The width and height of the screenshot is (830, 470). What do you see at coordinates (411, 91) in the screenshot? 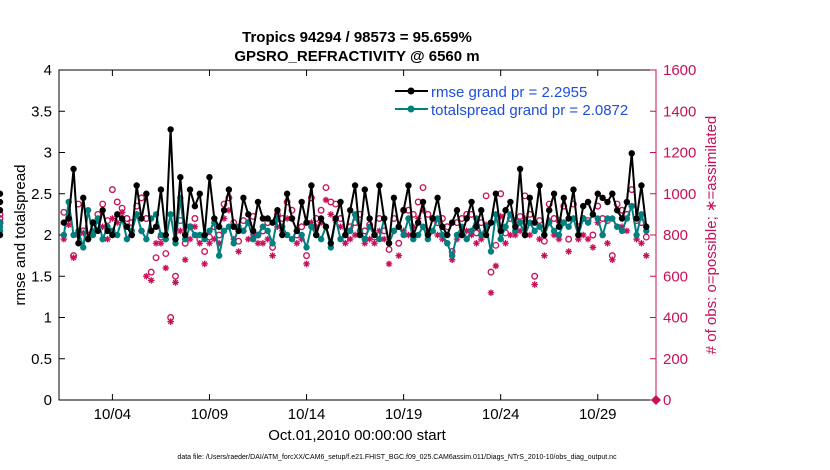
I see `legend-rmse-marker` at bounding box center [411, 91].